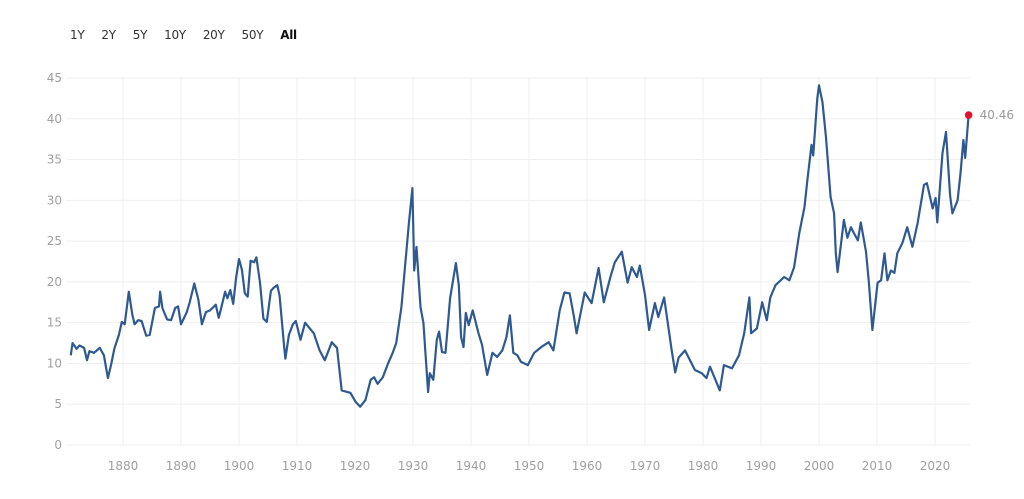 This screenshot has height=499, width=1024. I want to click on x-tick-label: 1890, so click(181, 466).